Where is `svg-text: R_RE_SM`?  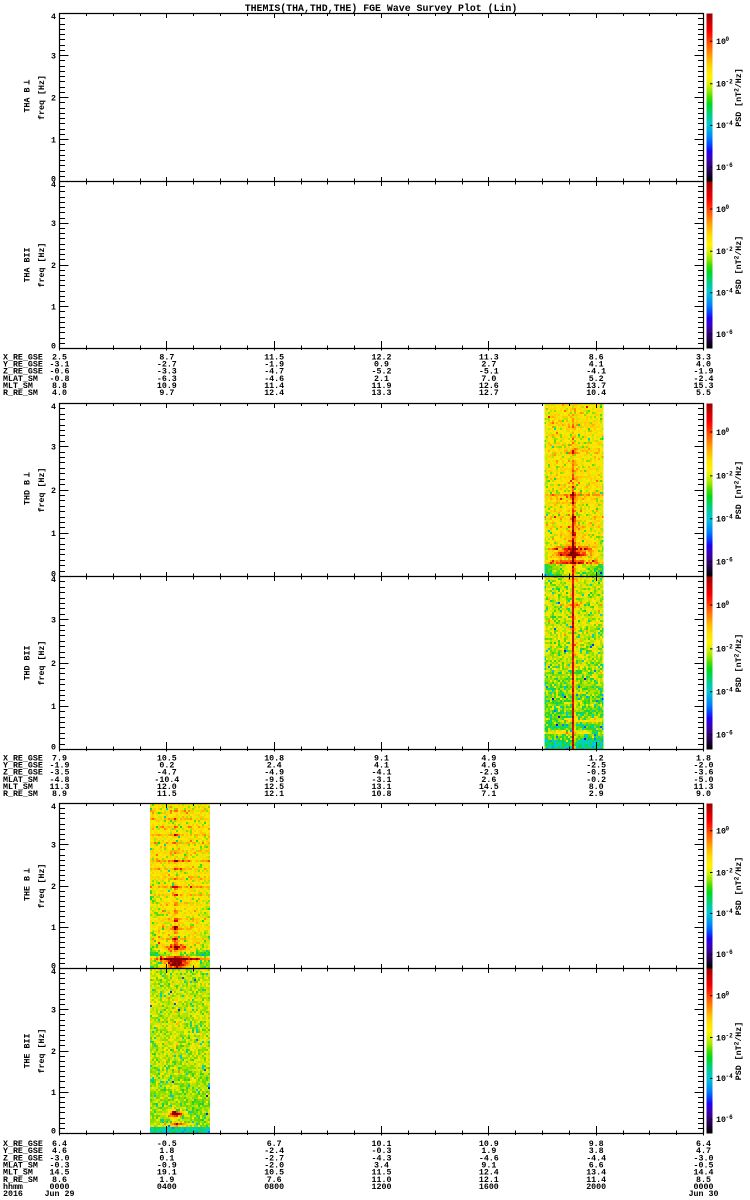 svg-text: R_RE_SM is located at coordinates (20, 1180).